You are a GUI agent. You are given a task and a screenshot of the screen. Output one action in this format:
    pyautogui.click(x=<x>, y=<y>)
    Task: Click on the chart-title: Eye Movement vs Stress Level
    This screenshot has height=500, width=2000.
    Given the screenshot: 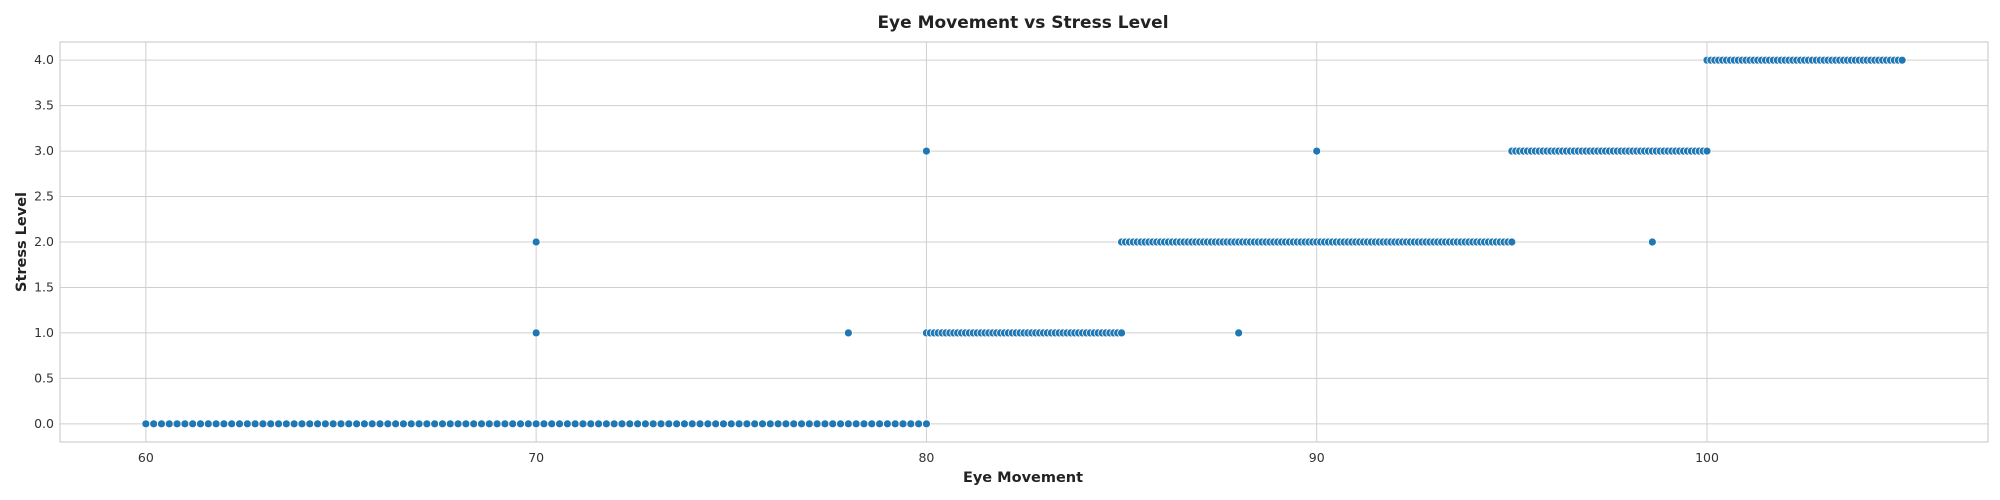 What is the action you would take?
    pyautogui.click(x=1022, y=23)
    